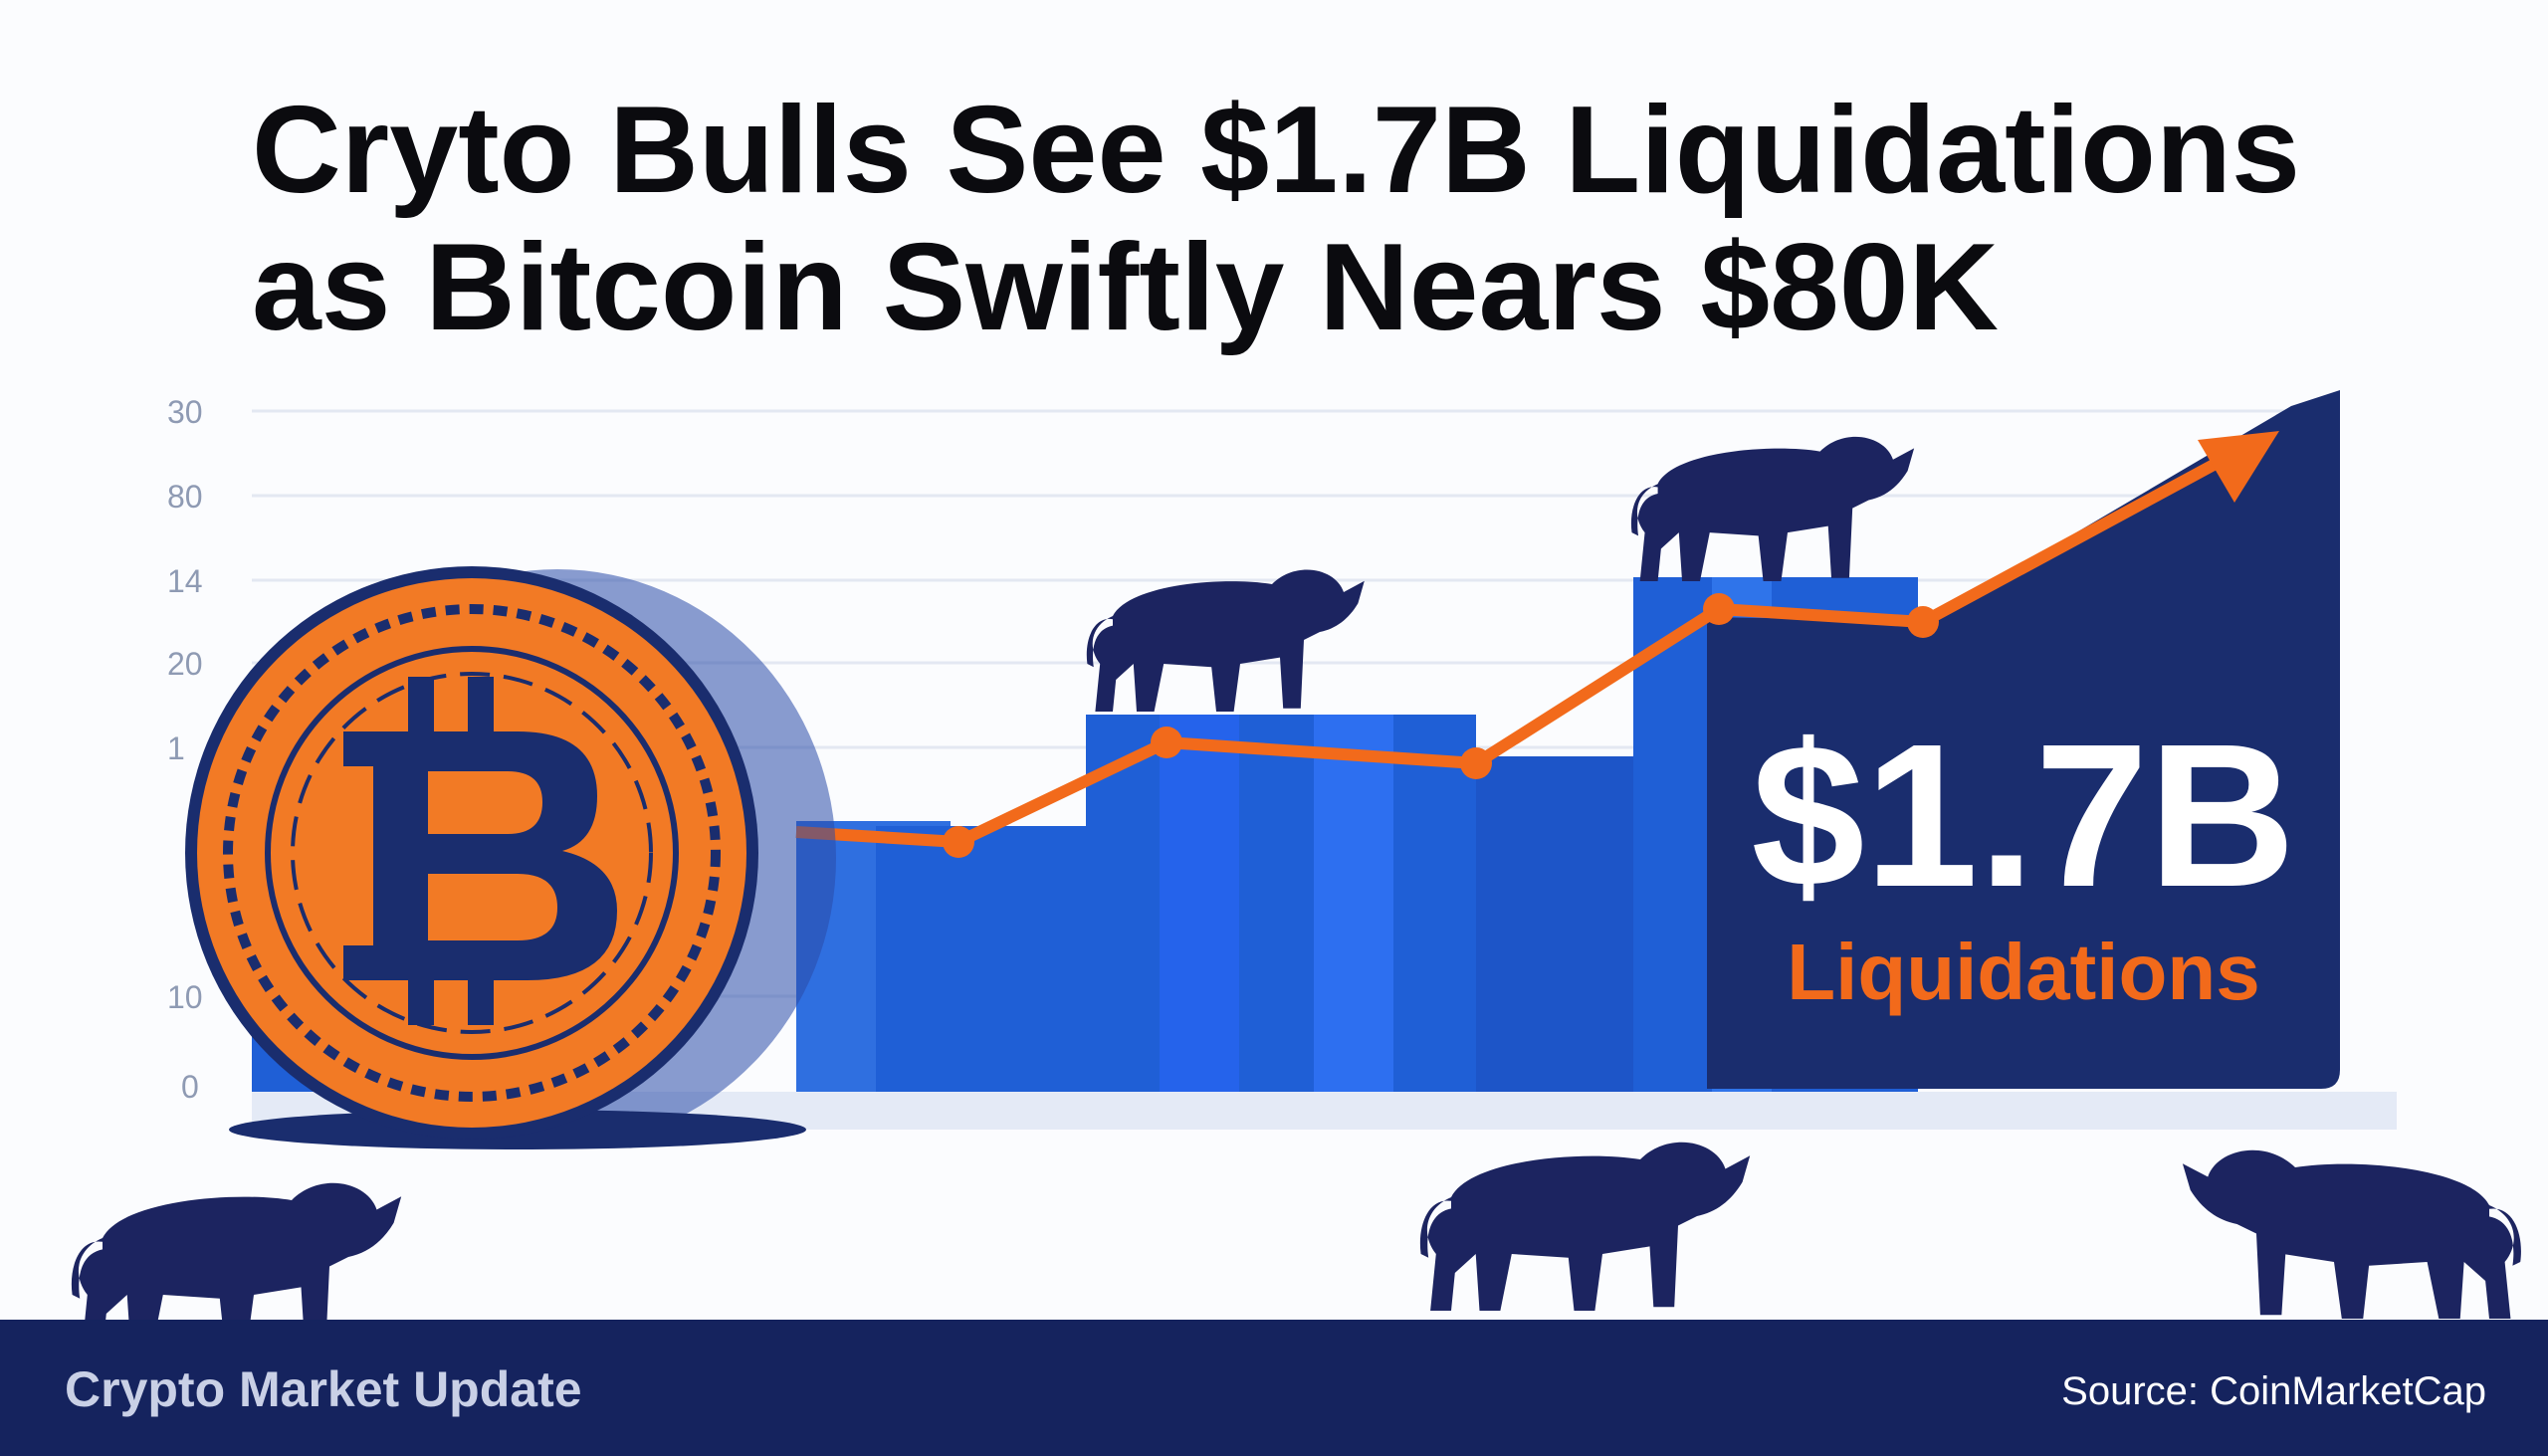 The height and width of the screenshot is (1456, 2548). I want to click on bitcoin-coin, so click(511, 857).